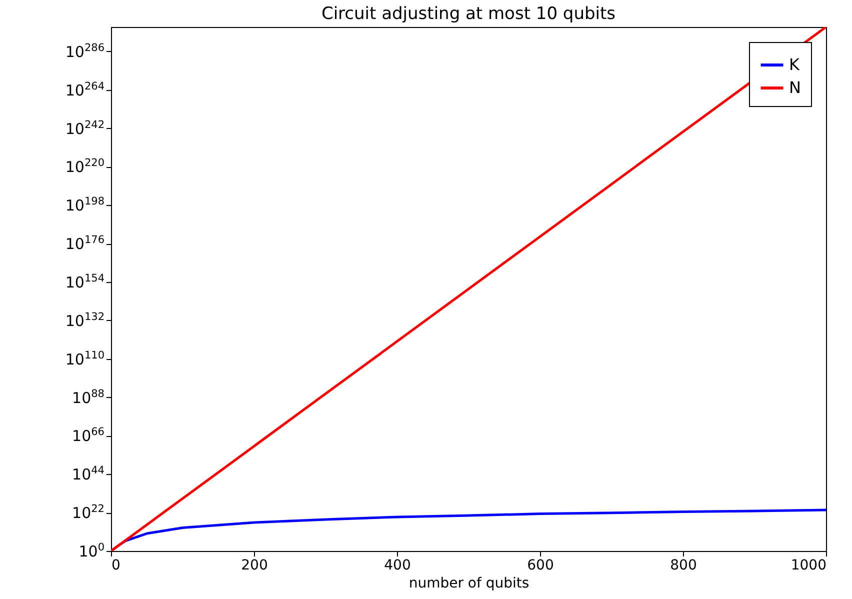 The image size is (852, 599). What do you see at coordinates (683, 566) in the screenshot?
I see `x-tick-label: 800` at bounding box center [683, 566].